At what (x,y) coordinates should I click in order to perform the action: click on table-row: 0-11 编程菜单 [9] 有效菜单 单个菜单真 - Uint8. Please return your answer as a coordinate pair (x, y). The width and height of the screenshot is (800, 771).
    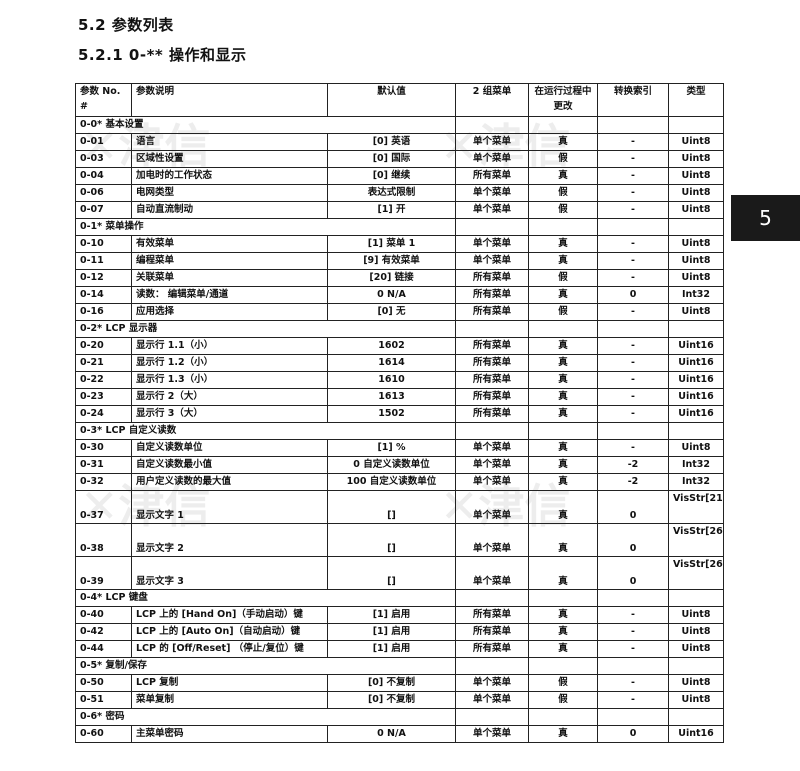
    Looking at the image, I should click on (399, 261).